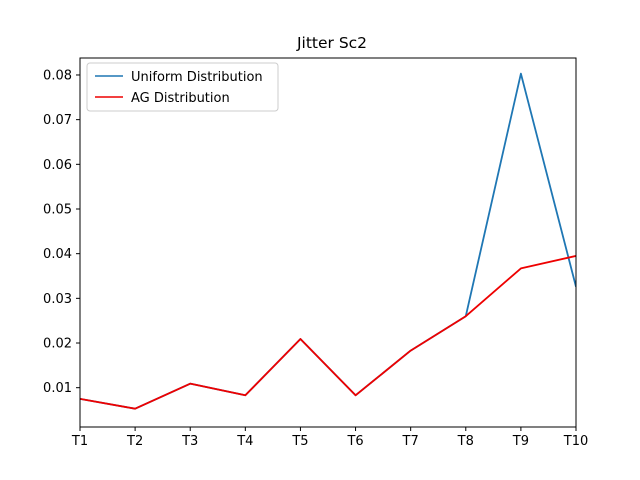 Image resolution: width=640 pixels, height=480 pixels. Describe the element at coordinates (57, 120) in the screenshot. I see `y-tick-label: 0.07` at that location.